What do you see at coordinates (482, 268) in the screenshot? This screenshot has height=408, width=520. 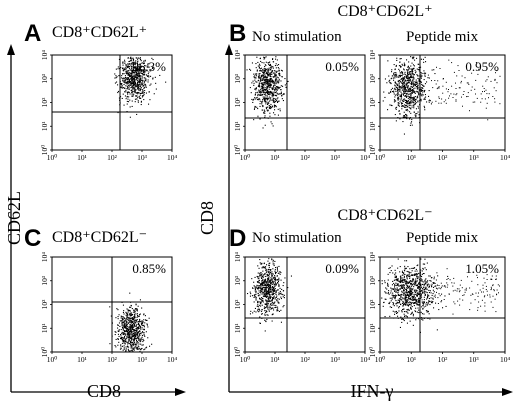 I see `quadrant-percentage: 1.05%` at bounding box center [482, 268].